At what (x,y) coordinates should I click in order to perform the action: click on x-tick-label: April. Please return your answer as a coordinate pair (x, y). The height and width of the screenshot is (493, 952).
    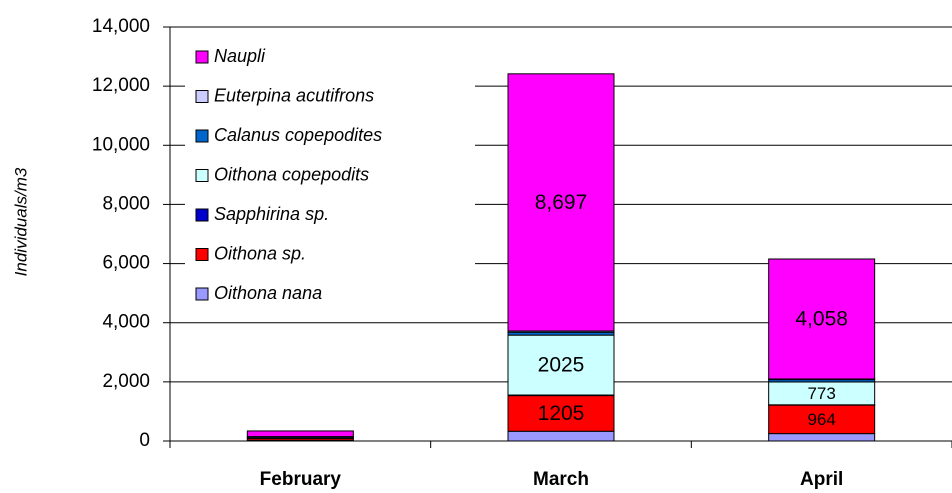
    Looking at the image, I should click on (821, 479).